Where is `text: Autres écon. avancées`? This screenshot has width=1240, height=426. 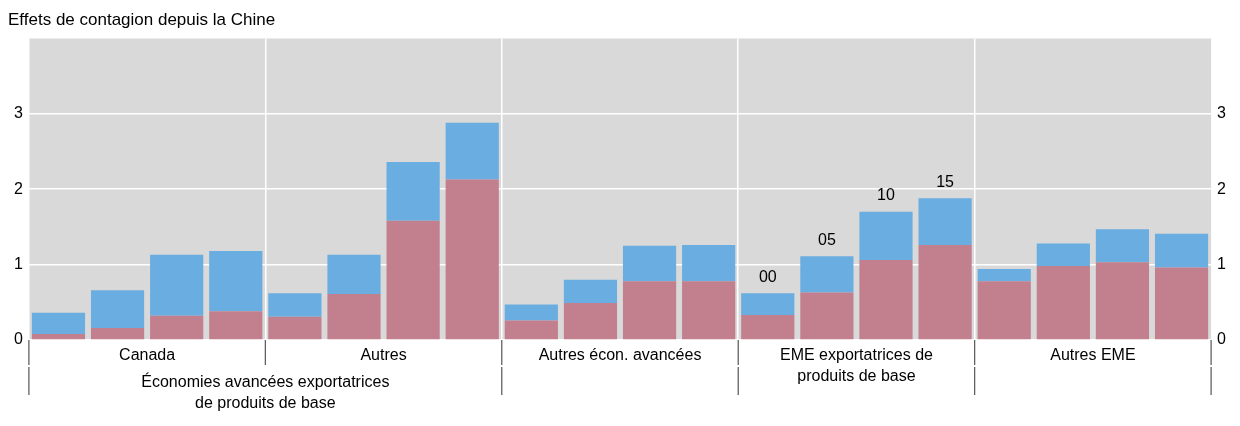 text: Autres écon. avancées is located at coordinates (620, 355).